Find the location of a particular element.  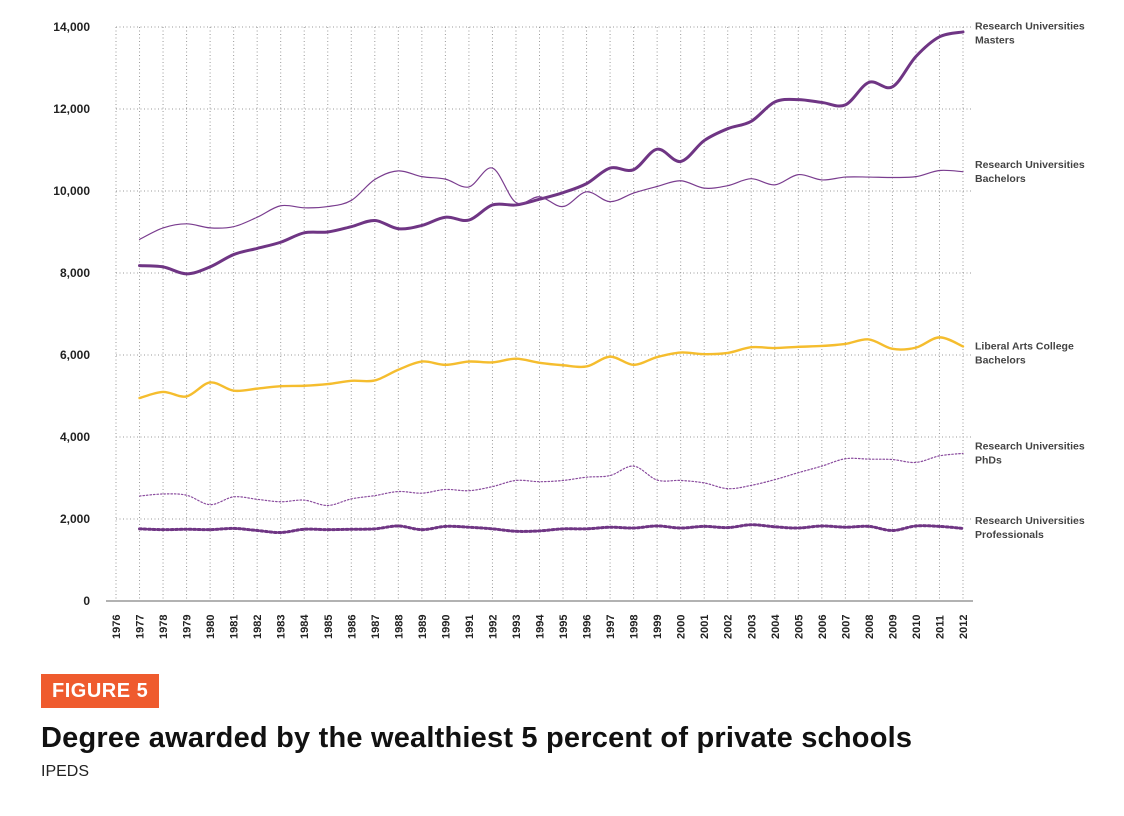

series-label-4: Research Universities is located at coordinates (1030, 521).